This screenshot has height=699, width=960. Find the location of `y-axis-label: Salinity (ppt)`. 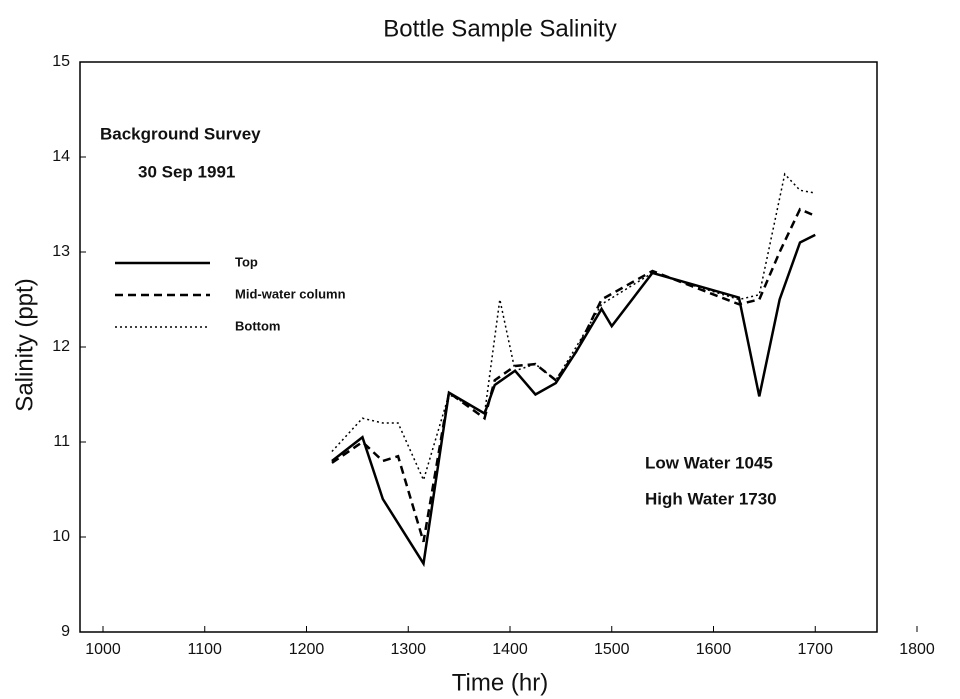

y-axis-label: Salinity (ppt) is located at coordinates (24, 344).